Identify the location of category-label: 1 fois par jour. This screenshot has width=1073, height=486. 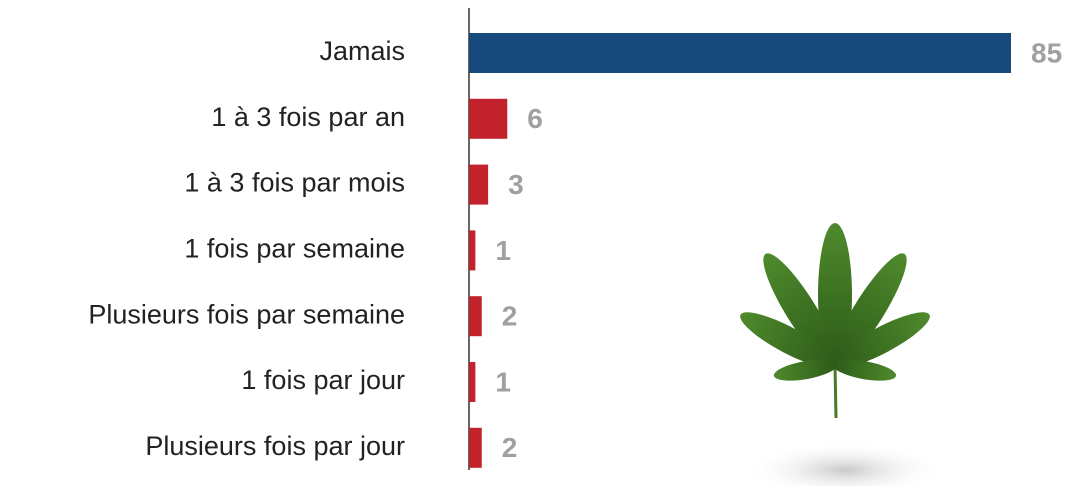
(323, 380).